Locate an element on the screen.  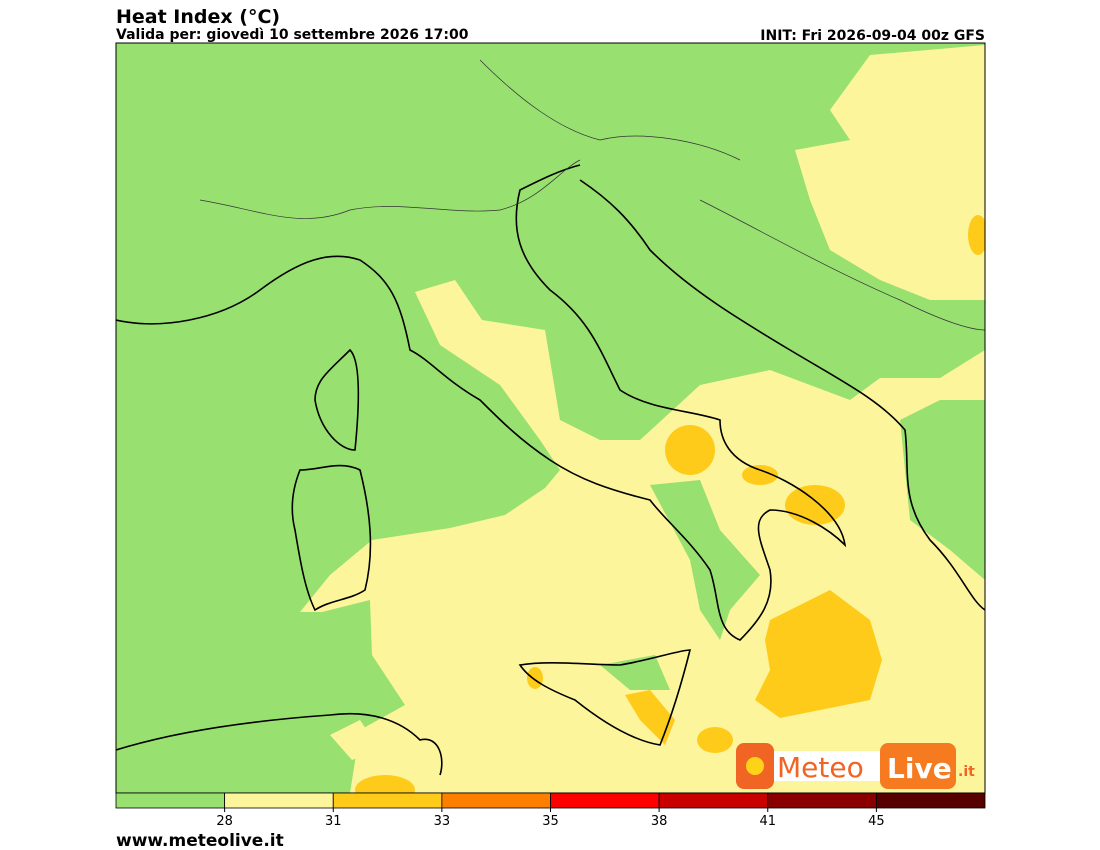
coastline-corsica is located at coordinates (337, 399).